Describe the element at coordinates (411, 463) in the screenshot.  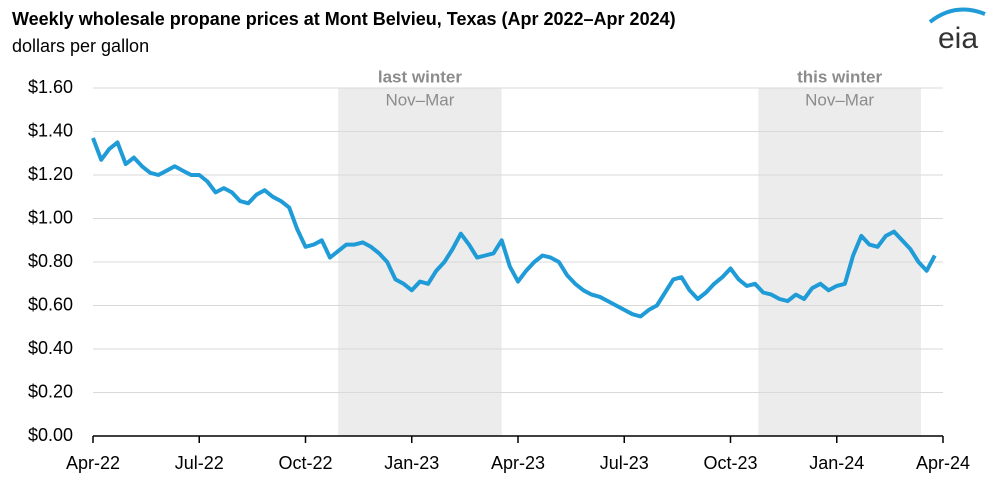
I see `x-tick-label: Jan-23` at that location.